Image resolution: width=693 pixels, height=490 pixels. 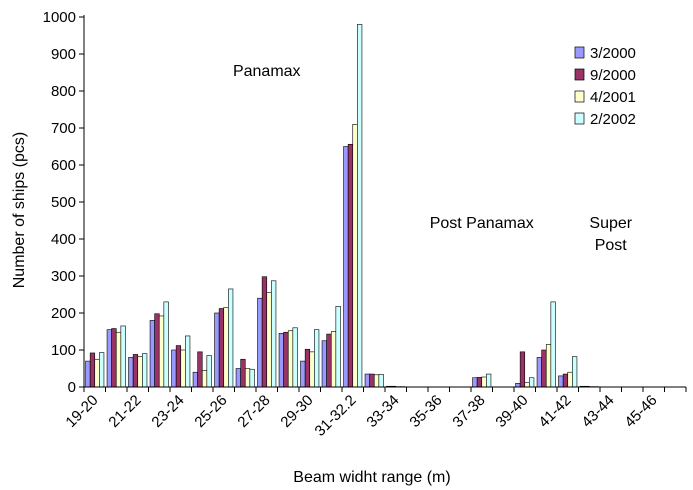 What do you see at coordinates (610, 223) in the screenshot?
I see `annotation-label: Super` at bounding box center [610, 223].